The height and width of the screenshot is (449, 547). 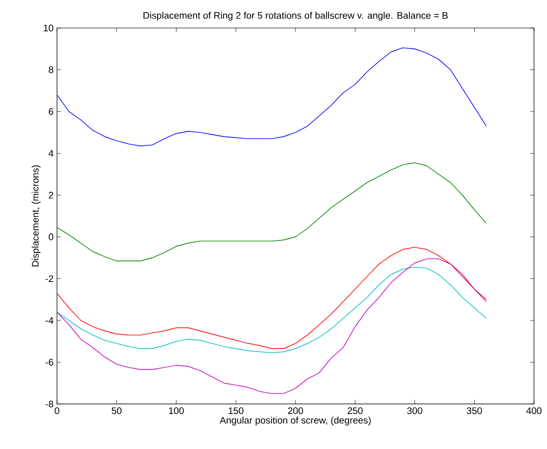 I want to click on y-tick-label: 8, so click(x=51, y=70).